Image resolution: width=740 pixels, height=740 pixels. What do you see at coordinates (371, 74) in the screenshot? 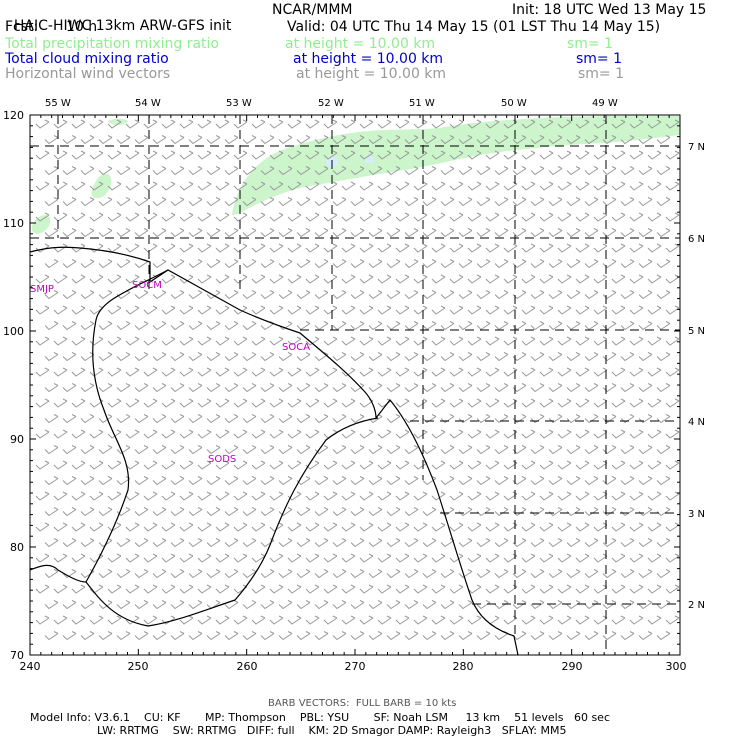
I see `field-wind-height: at height = 10.00 km` at bounding box center [371, 74].